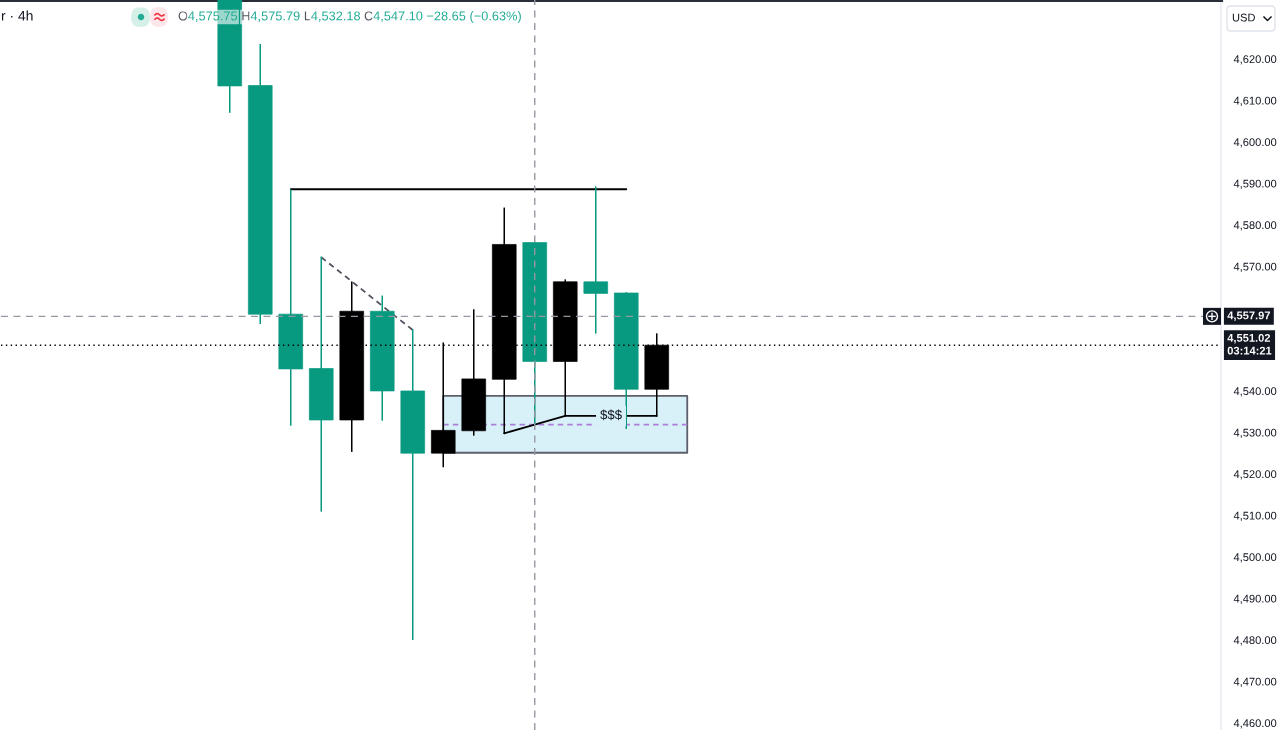 This screenshot has height=730, width=1280. Describe the element at coordinates (1255, 101) in the screenshot. I see `y-tick-label: 4,610.00` at that location.